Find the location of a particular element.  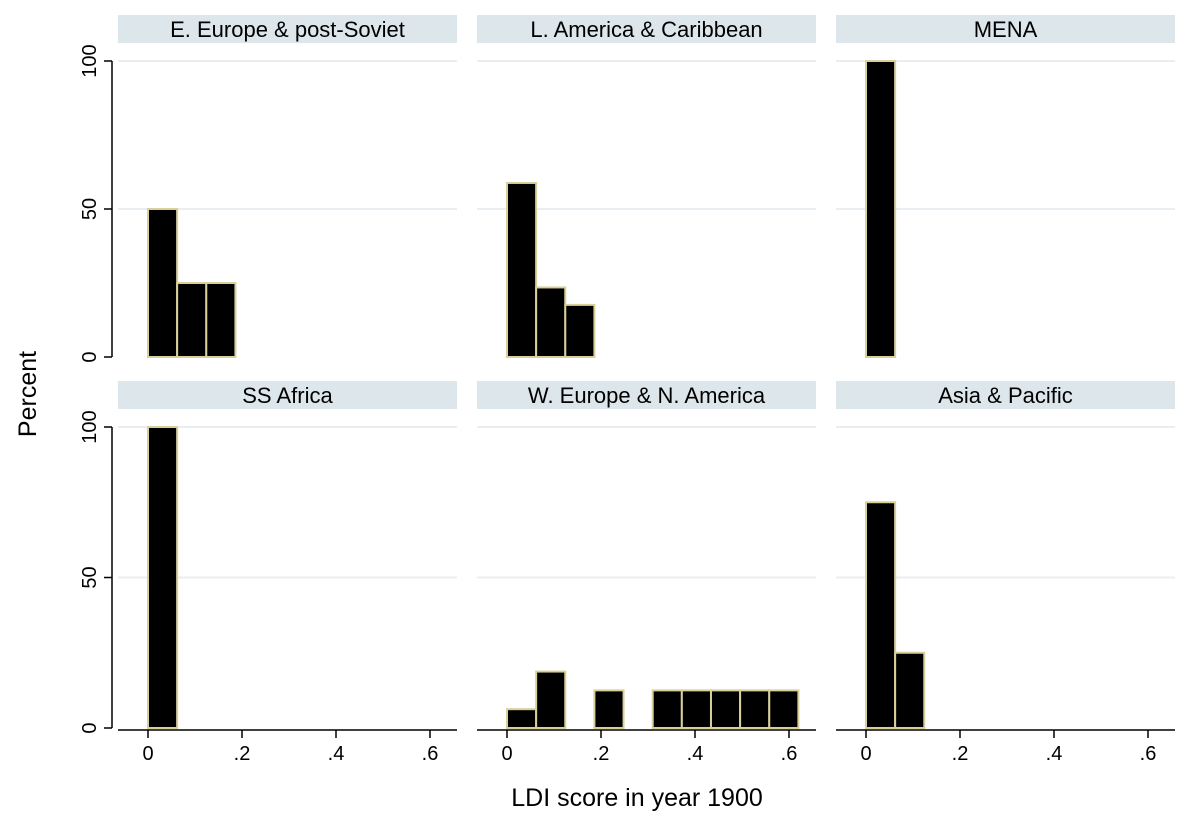

panel-title: L. America & Caribbean is located at coordinates (646, 29).